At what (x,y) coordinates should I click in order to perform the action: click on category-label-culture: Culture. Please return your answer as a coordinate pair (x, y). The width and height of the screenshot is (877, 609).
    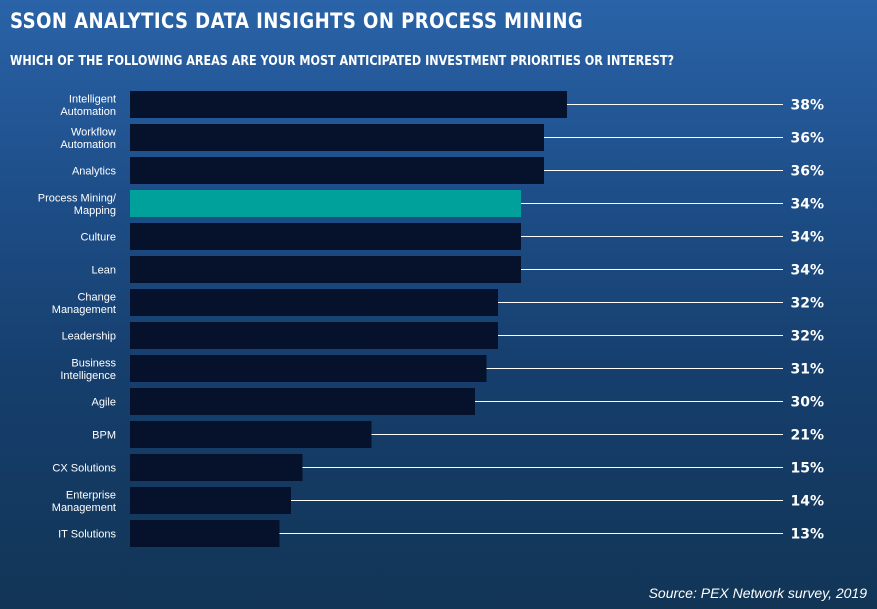
    Looking at the image, I should click on (98, 238).